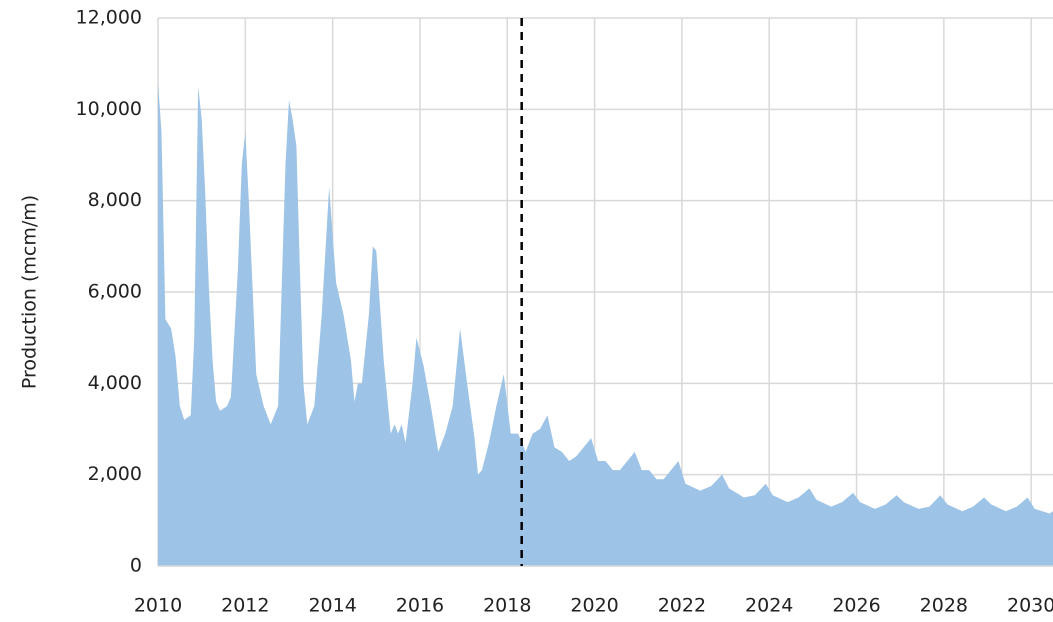 The image size is (1053, 622). Describe the element at coordinates (1030, 606) in the screenshot. I see `x-tick-label: 2030` at that location.